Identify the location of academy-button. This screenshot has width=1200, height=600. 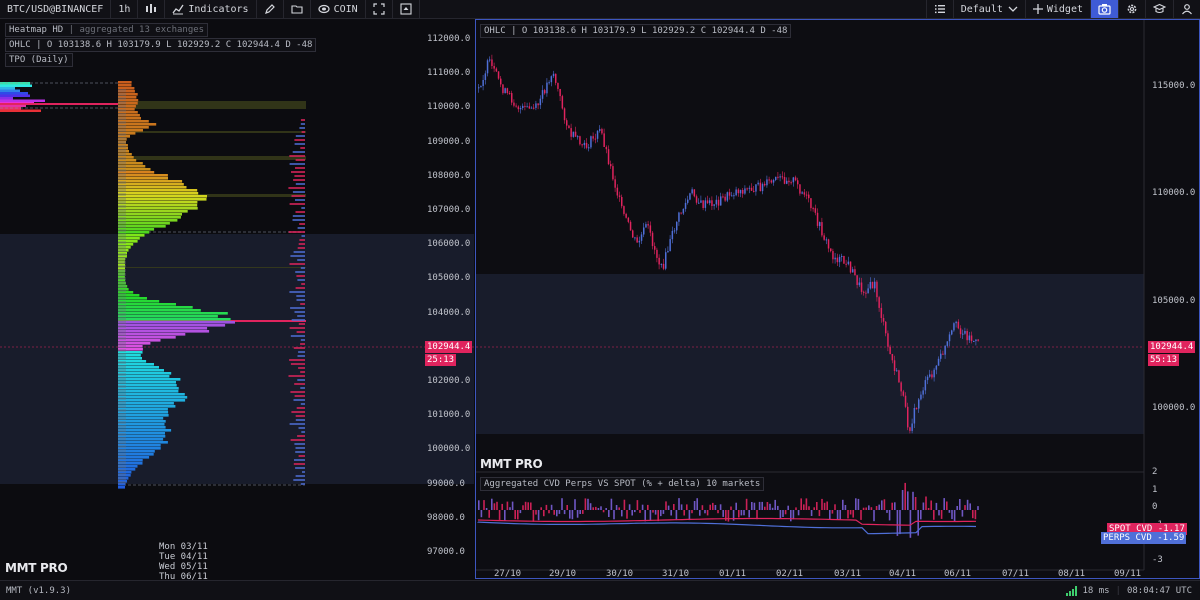
(1159, 9).